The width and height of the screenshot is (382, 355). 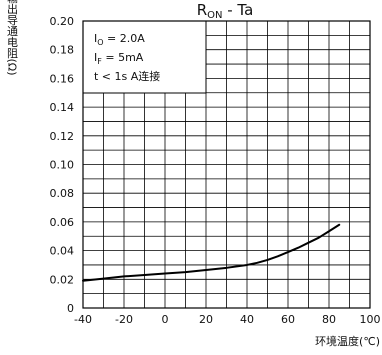 I want to click on x-tick-label: -40, so click(x=83, y=319).